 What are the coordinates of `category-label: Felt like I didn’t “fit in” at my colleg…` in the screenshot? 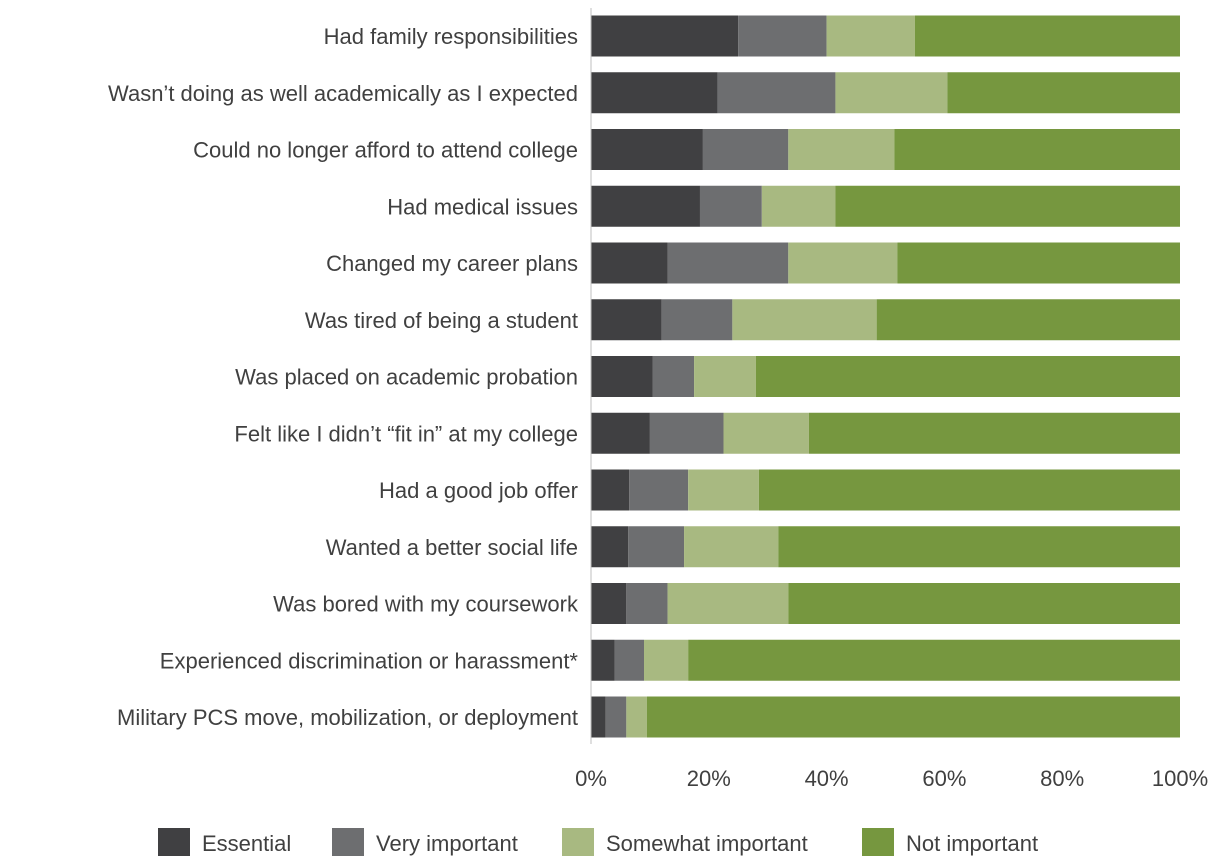 It's located at (406, 433).